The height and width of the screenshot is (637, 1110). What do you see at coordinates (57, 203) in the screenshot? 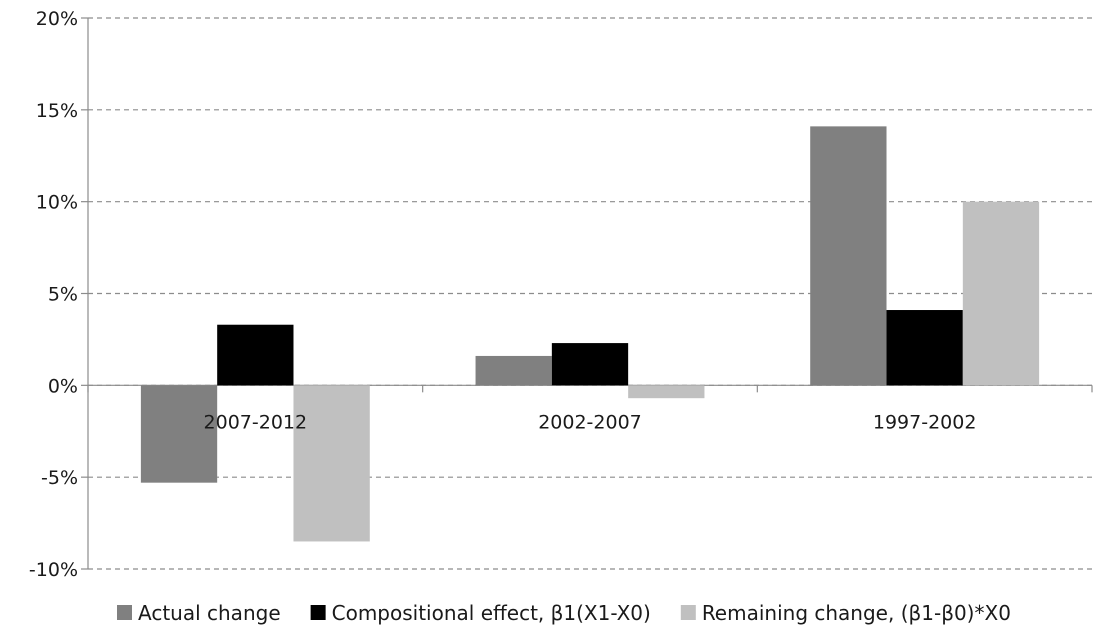
I see `y-tick-label: 10%` at bounding box center [57, 203].